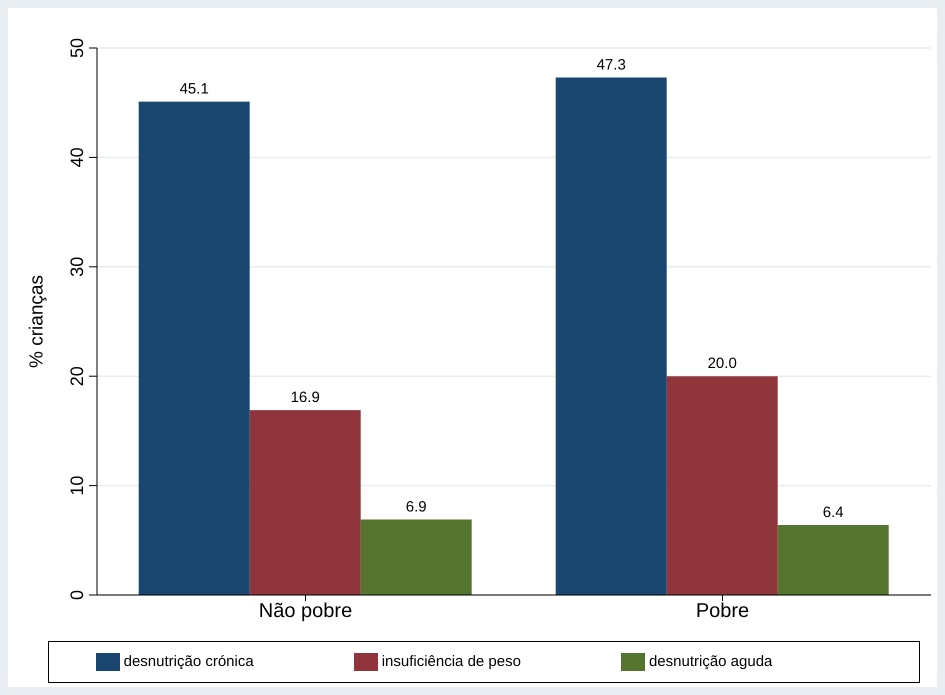  What do you see at coordinates (194, 89) in the screenshot?
I see `data-label: 45.1` at bounding box center [194, 89].